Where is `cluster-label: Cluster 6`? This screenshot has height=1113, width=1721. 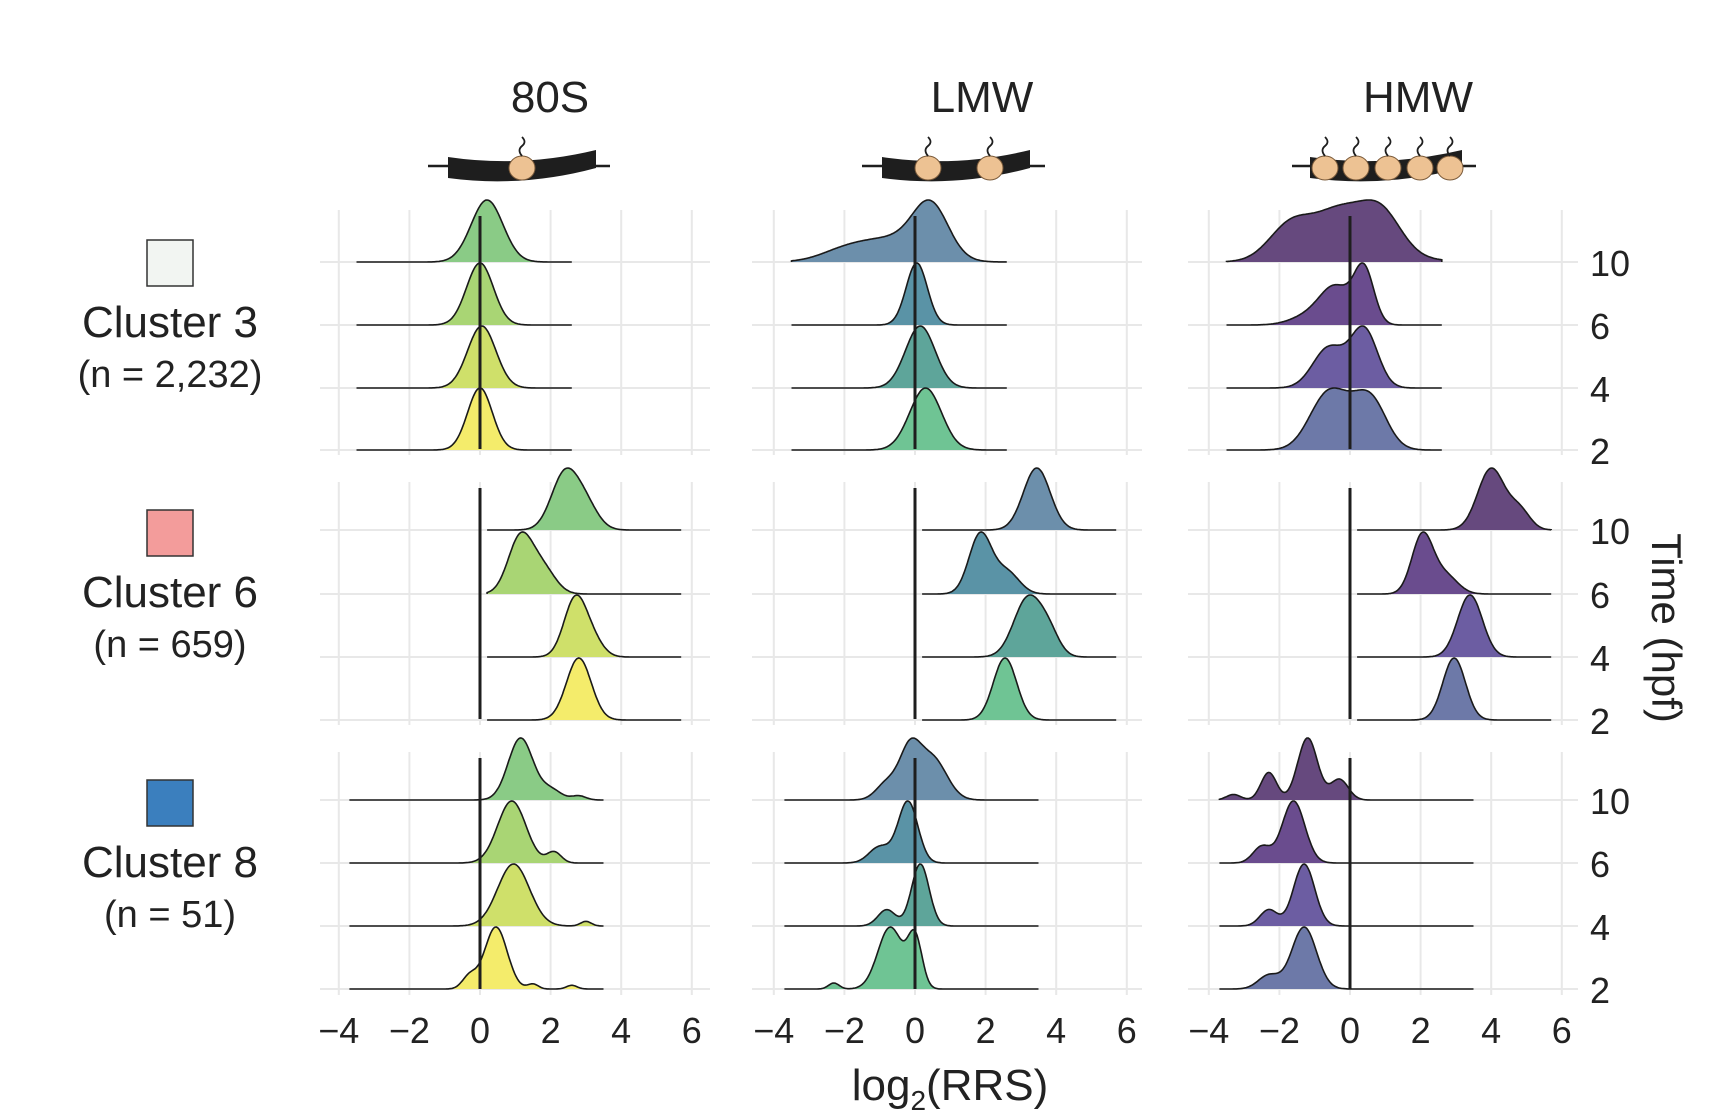
cluster-label: Cluster 6 is located at coordinates (170, 592).